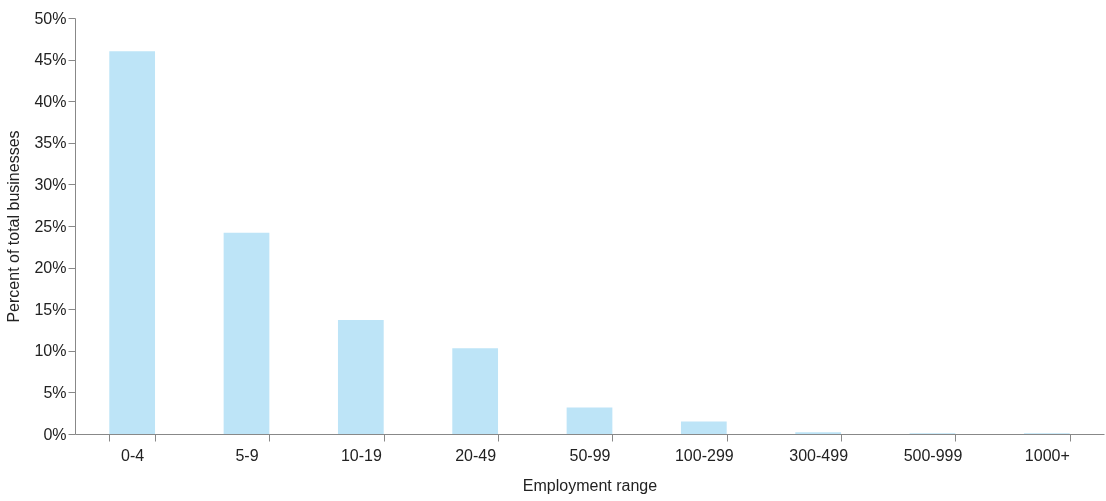 This screenshot has height=501, width=1106. Describe the element at coordinates (50, 101) in the screenshot. I see `y-tick-label: 40%` at that location.